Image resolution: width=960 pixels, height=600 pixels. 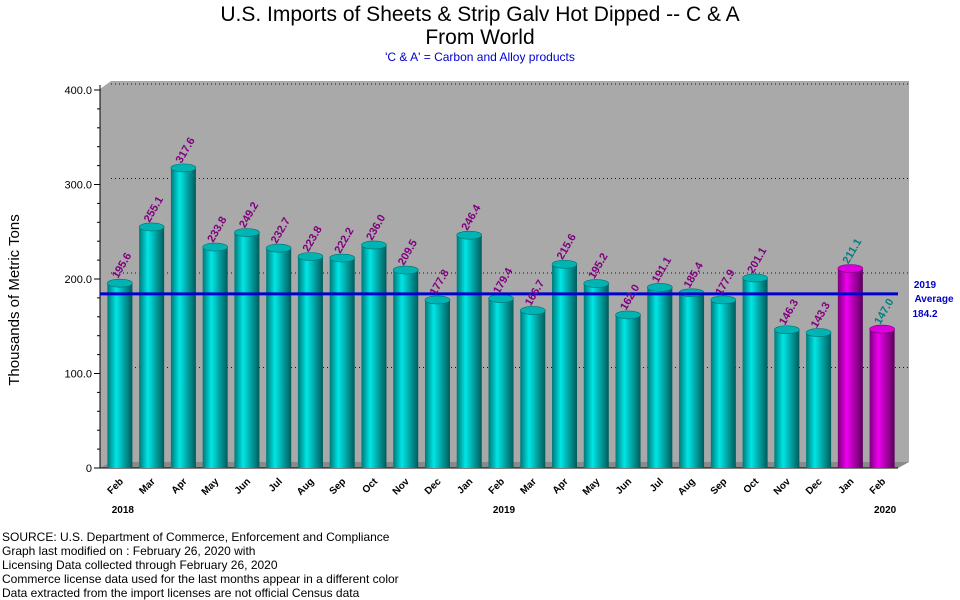 What do you see at coordinates (78, 186) in the screenshot?
I see `y-tick-label: 300.0` at bounding box center [78, 186].